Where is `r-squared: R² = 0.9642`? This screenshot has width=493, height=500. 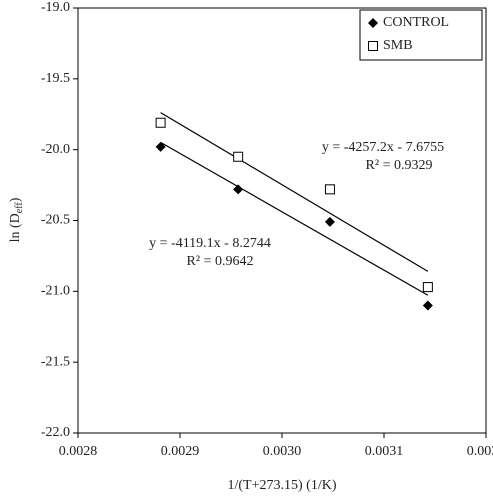 r-squared: R² = 0.9642 is located at coordinates (220, 261).